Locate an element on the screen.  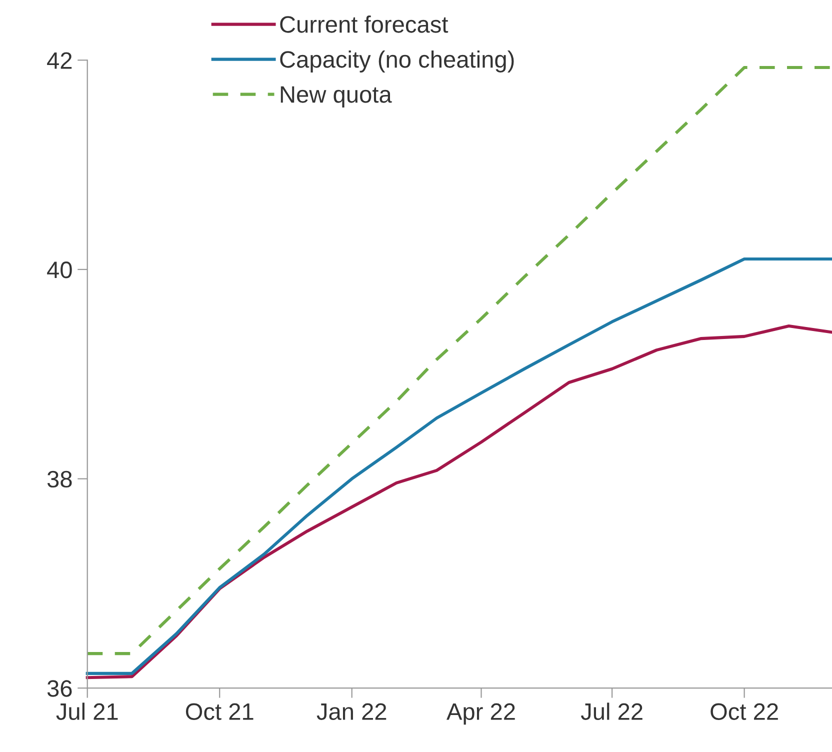
x-tick-label: Jan 22 is located at coordinates (351, 711).